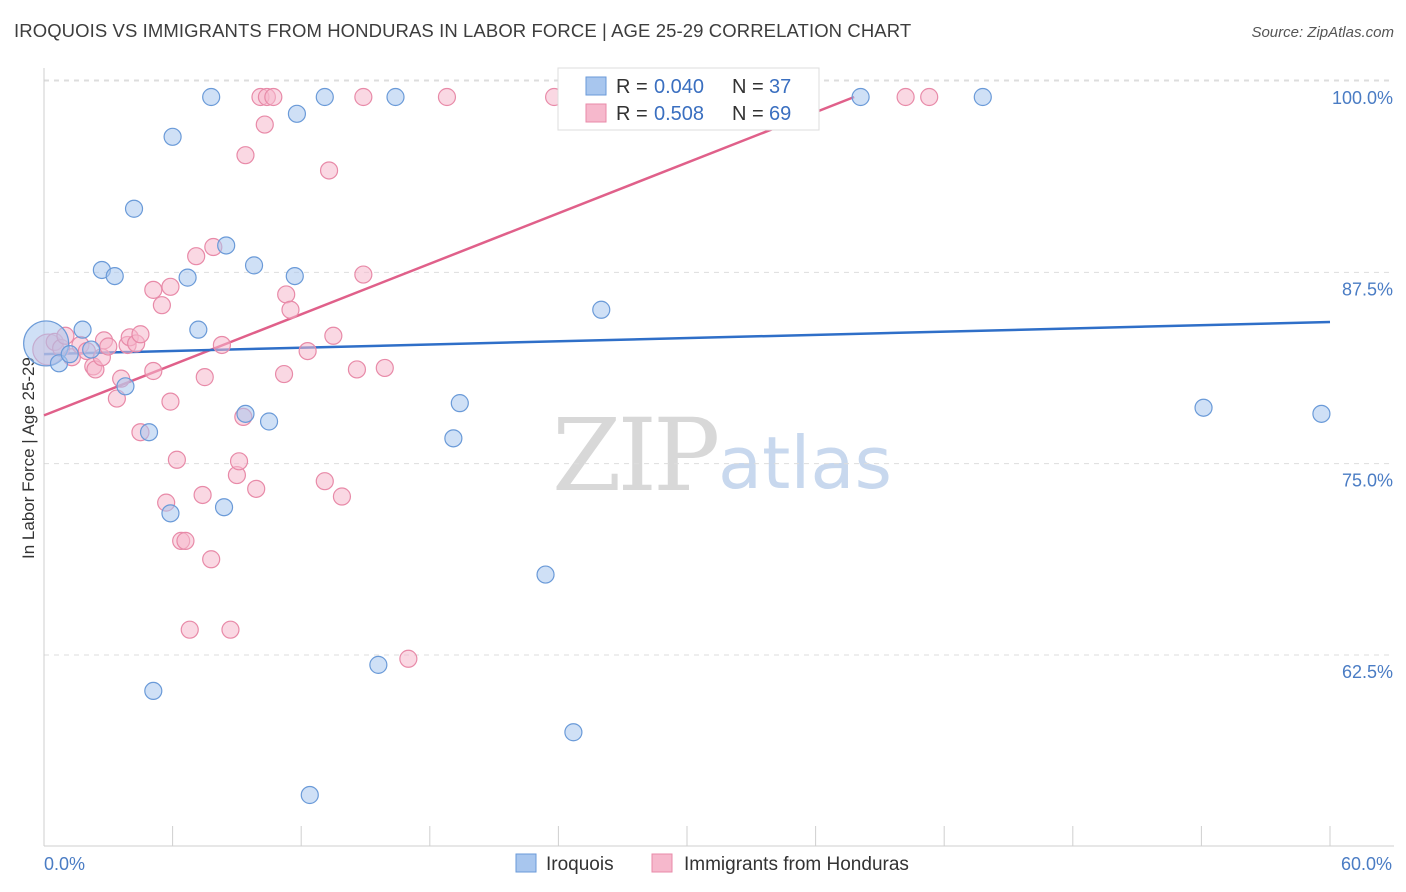 This screenshot has width=1406, height=892. What do you see at coordinates (687, 338) in the screenshot?
I see `trend-line-iroquois` at bounding box center [687, 338].